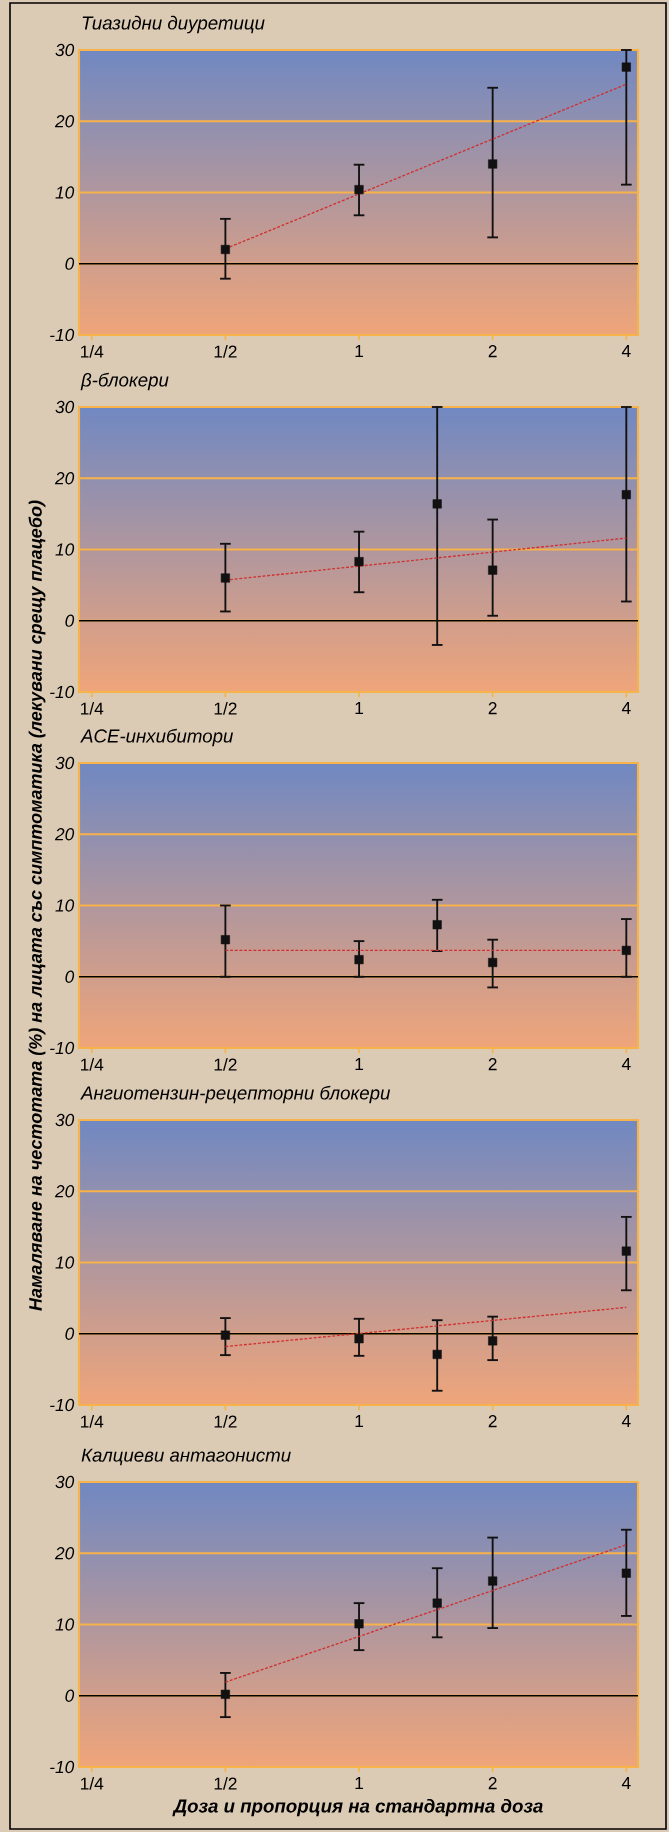  What do you see at coordinates (37, 905) in the screenshot?
I see `y-axis-title: Намаляване на честотата (%) на лицата със симптоматика (лекувани срещу плацебо)` at bounding box center [37, 905].